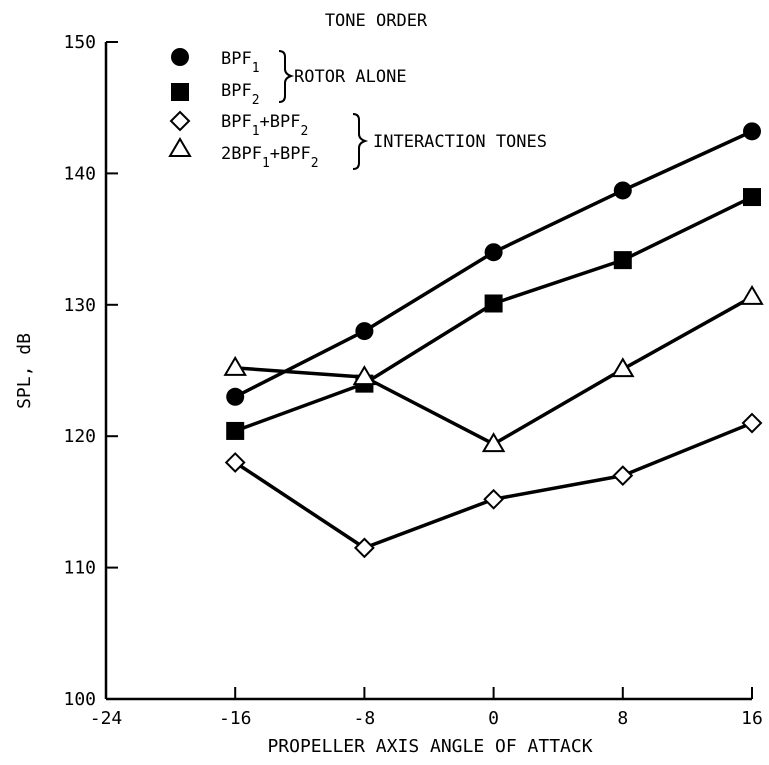  Describe the element at coordinates (79, 42) in the screenshot. I see `y-tick-label: 150` at that location.